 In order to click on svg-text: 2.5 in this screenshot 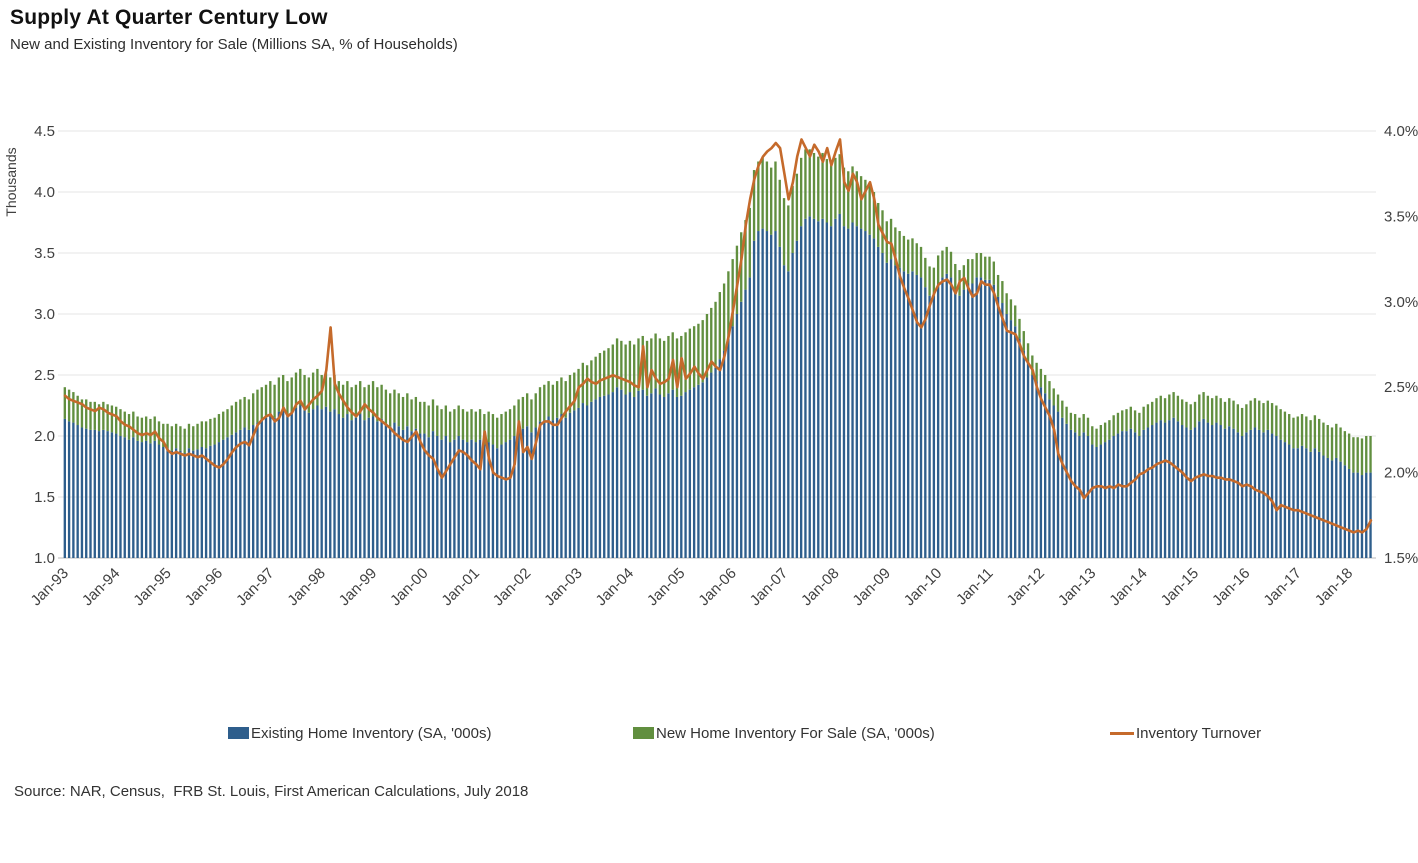, I will do `click(44, 375)`.